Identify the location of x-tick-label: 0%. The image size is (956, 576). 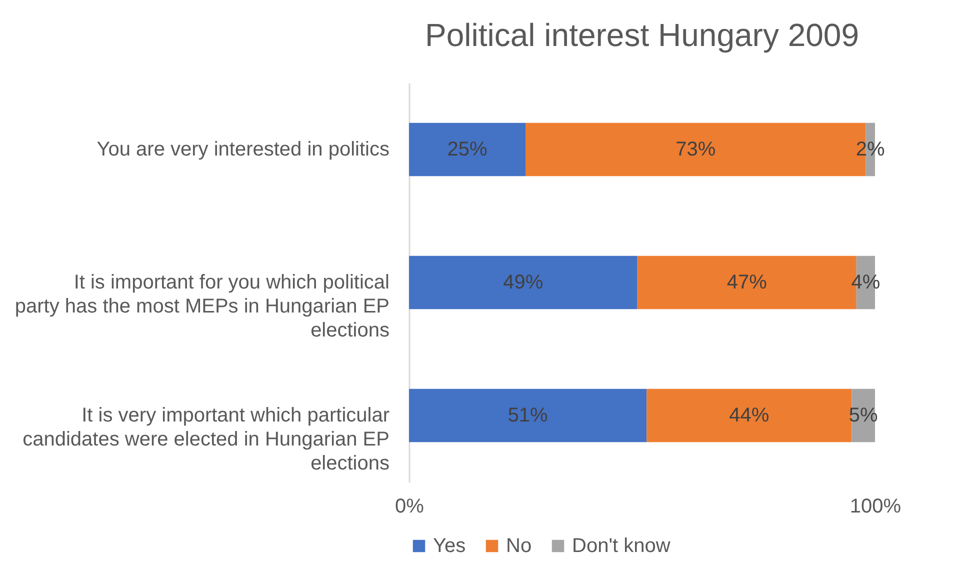
(409, 507).